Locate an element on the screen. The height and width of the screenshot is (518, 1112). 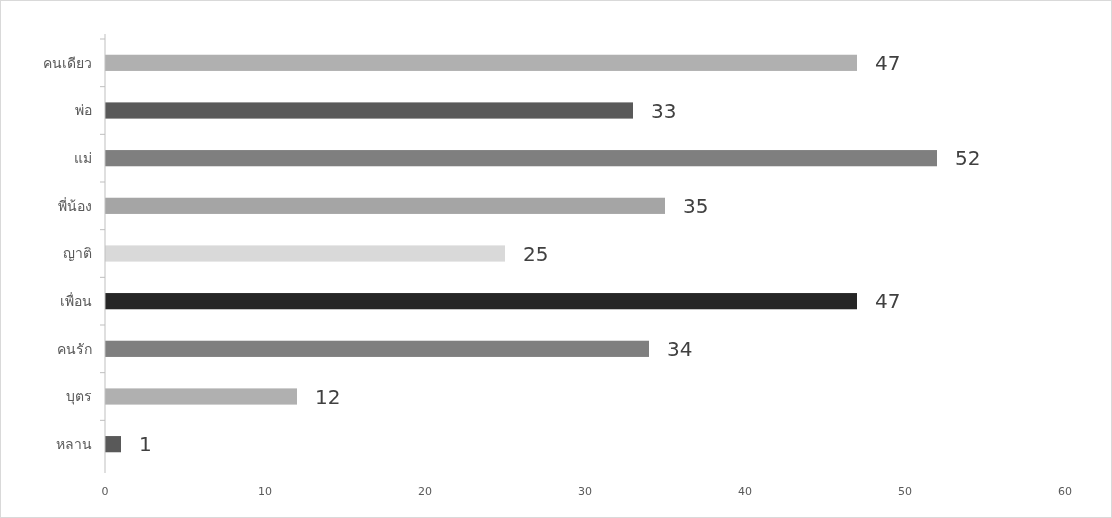
x-tick-label: 50 is located at coordinates (905, 491).